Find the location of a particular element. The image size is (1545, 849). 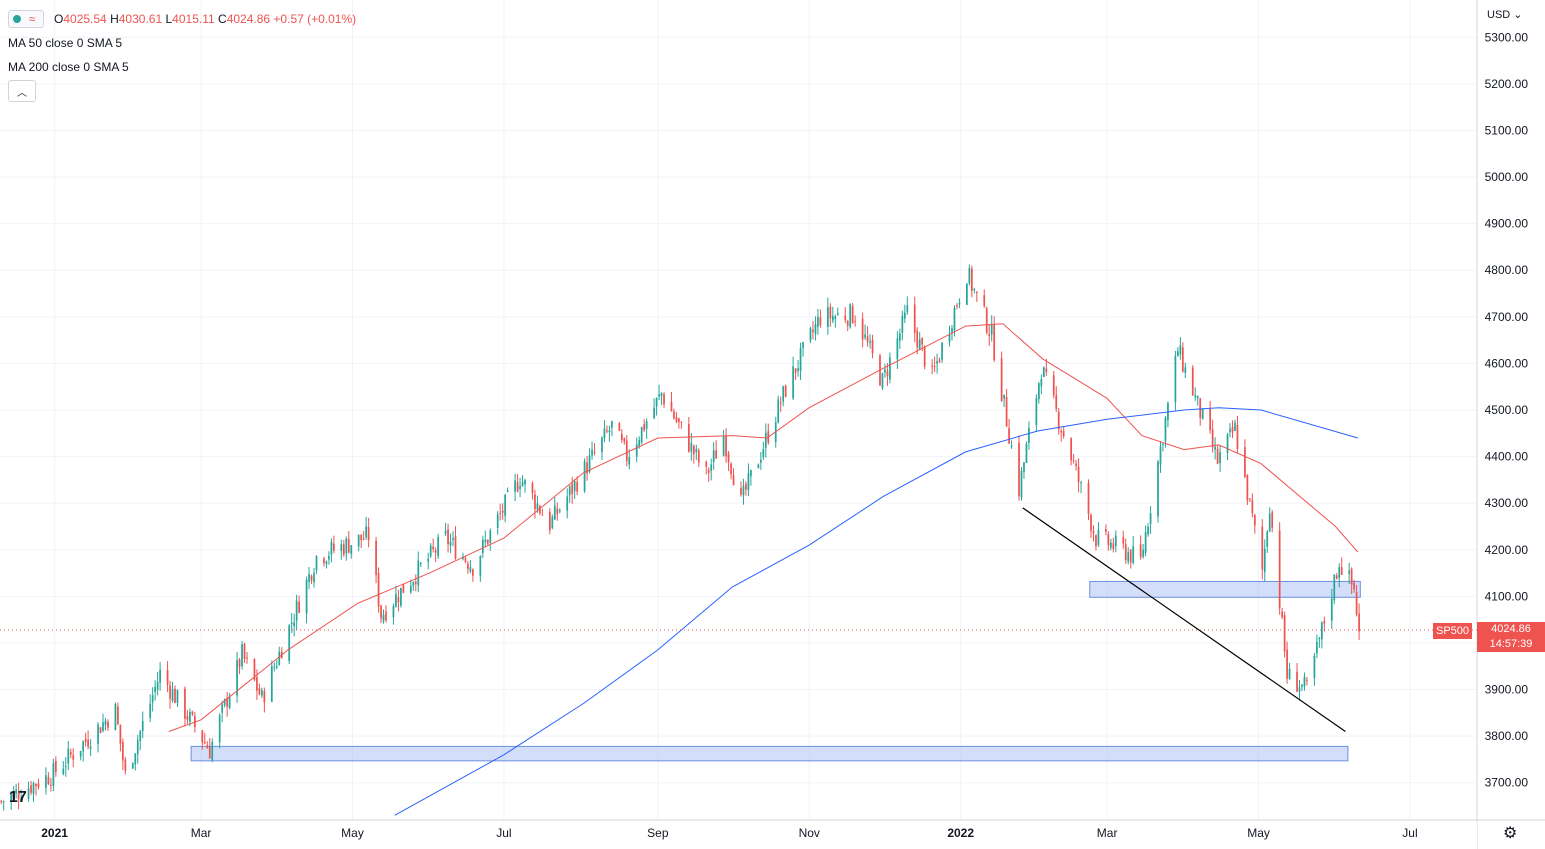

symbol-toggle: ≈ is located at coordinates (26, 19).